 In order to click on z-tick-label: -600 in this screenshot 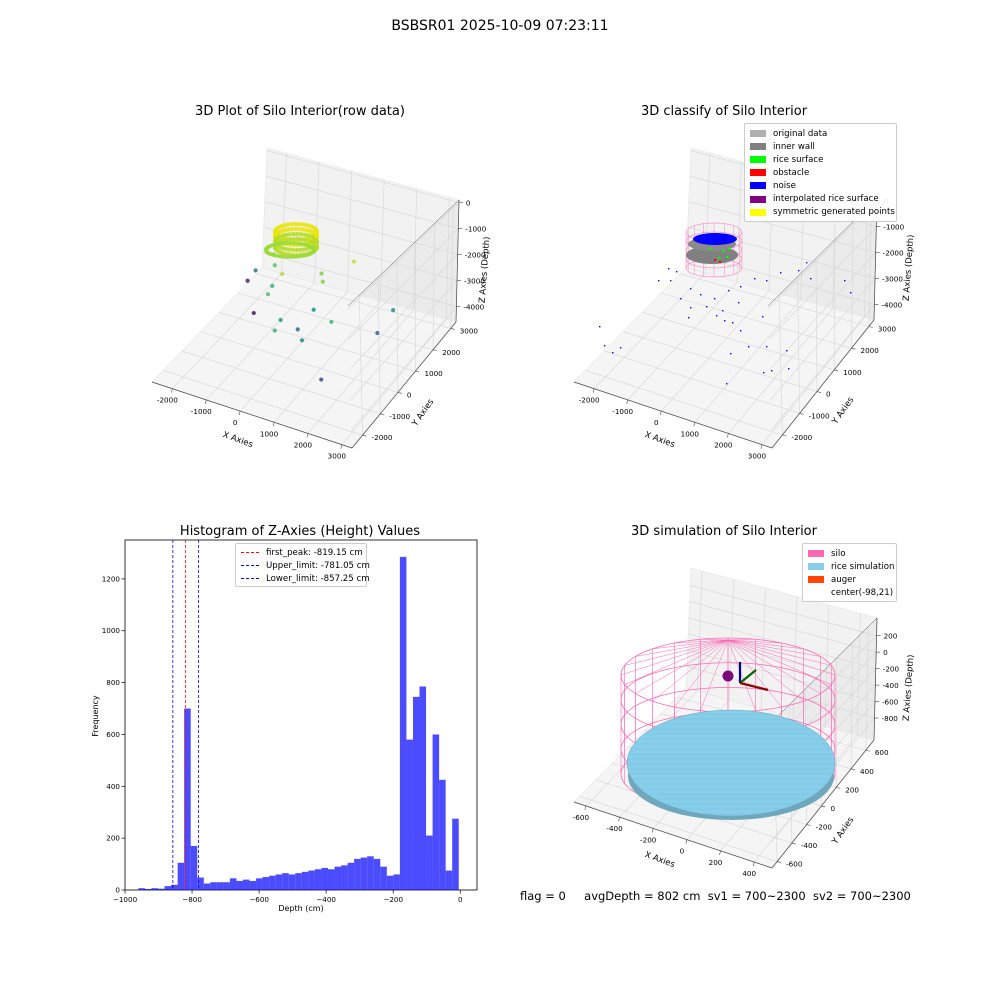, I will do `click(890, 702)`.